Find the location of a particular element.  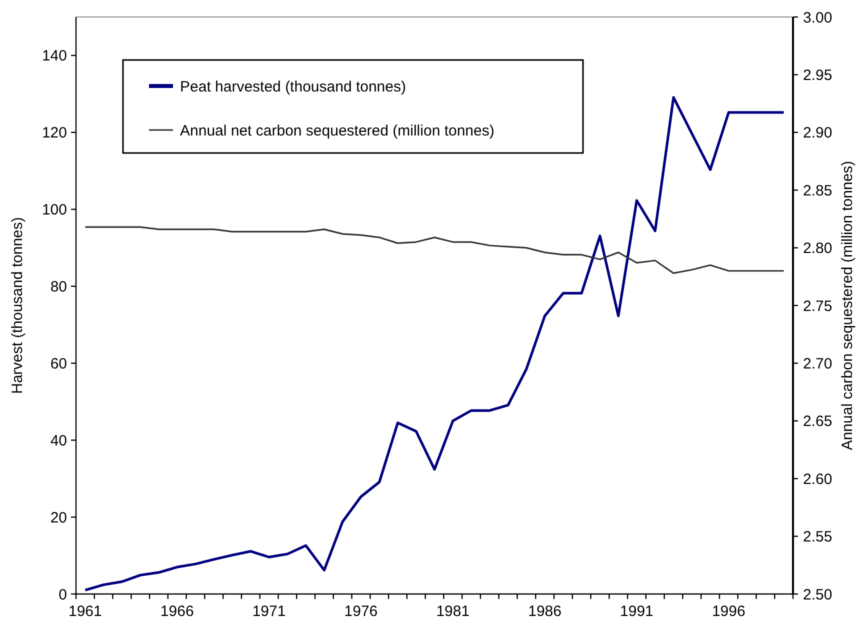

y2-tick-label: 2.95 is located at coordinates (817, 75).